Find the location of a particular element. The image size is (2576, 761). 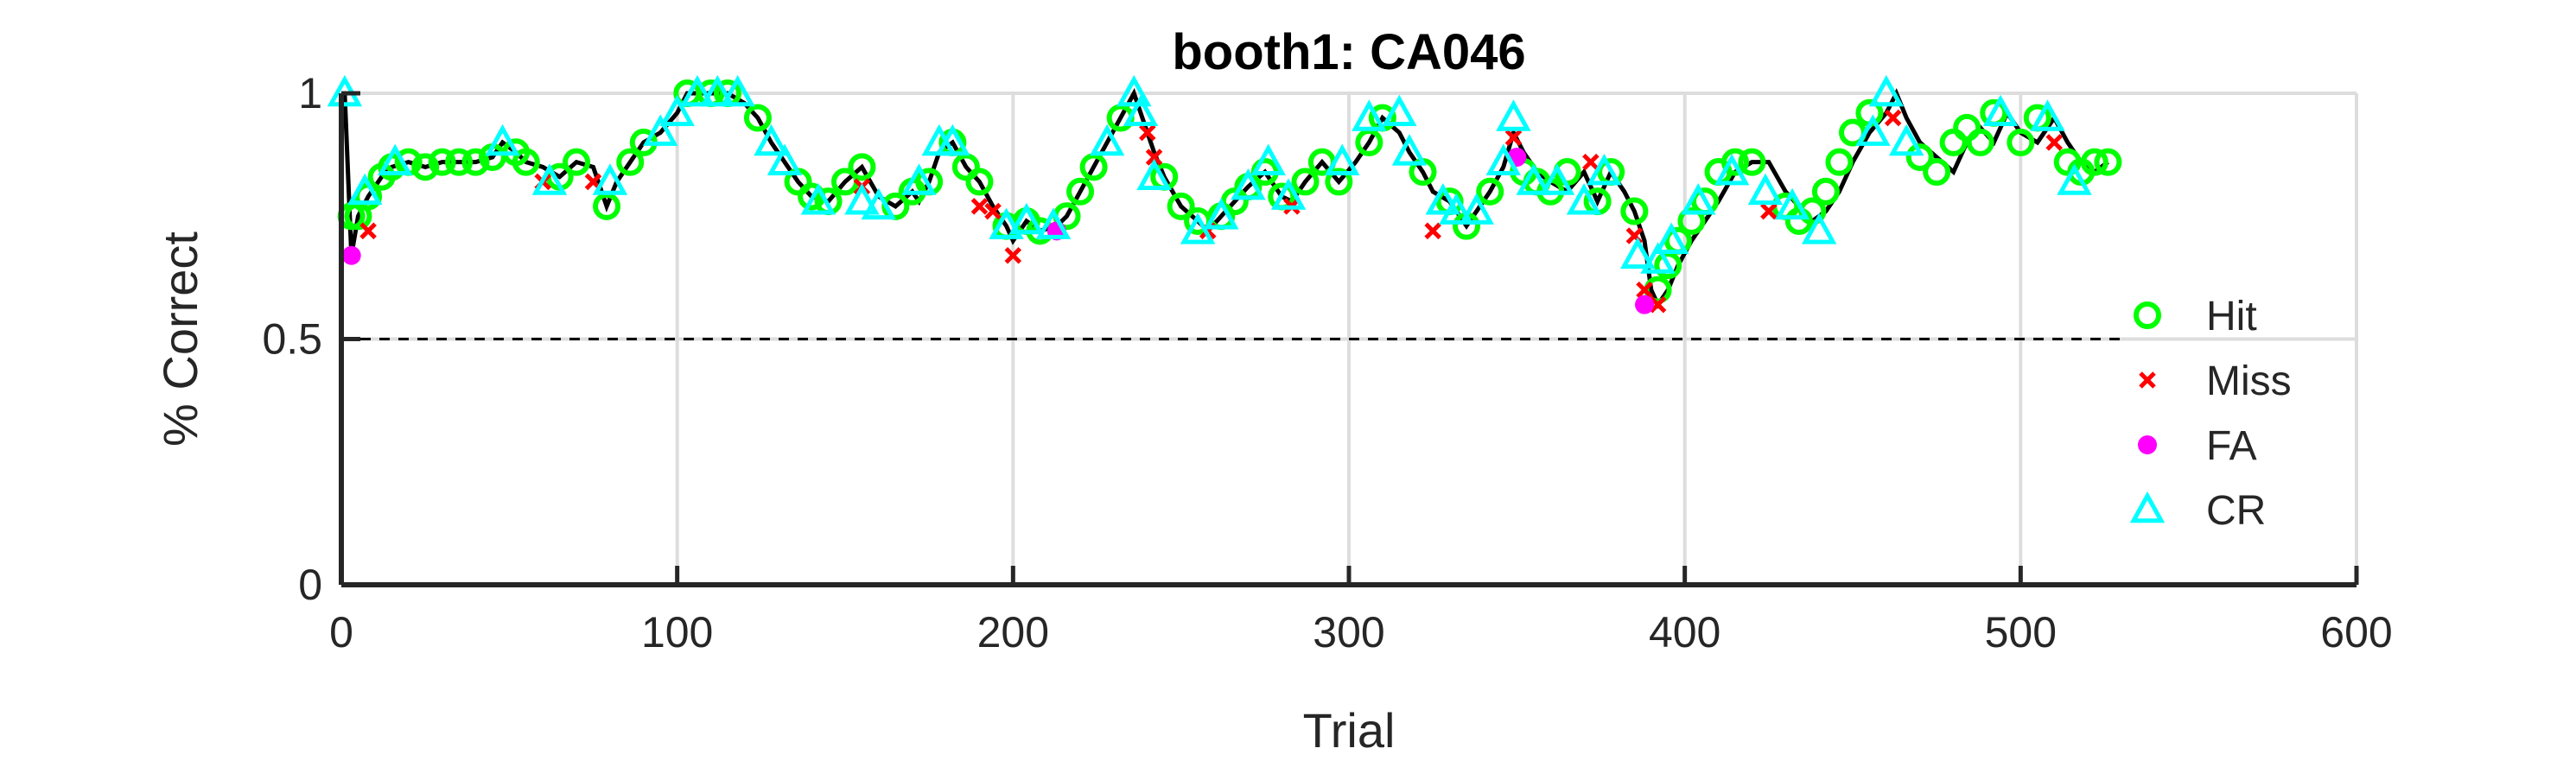

chart-title: booth1: CA046 is located at coordinates (1348, 52).